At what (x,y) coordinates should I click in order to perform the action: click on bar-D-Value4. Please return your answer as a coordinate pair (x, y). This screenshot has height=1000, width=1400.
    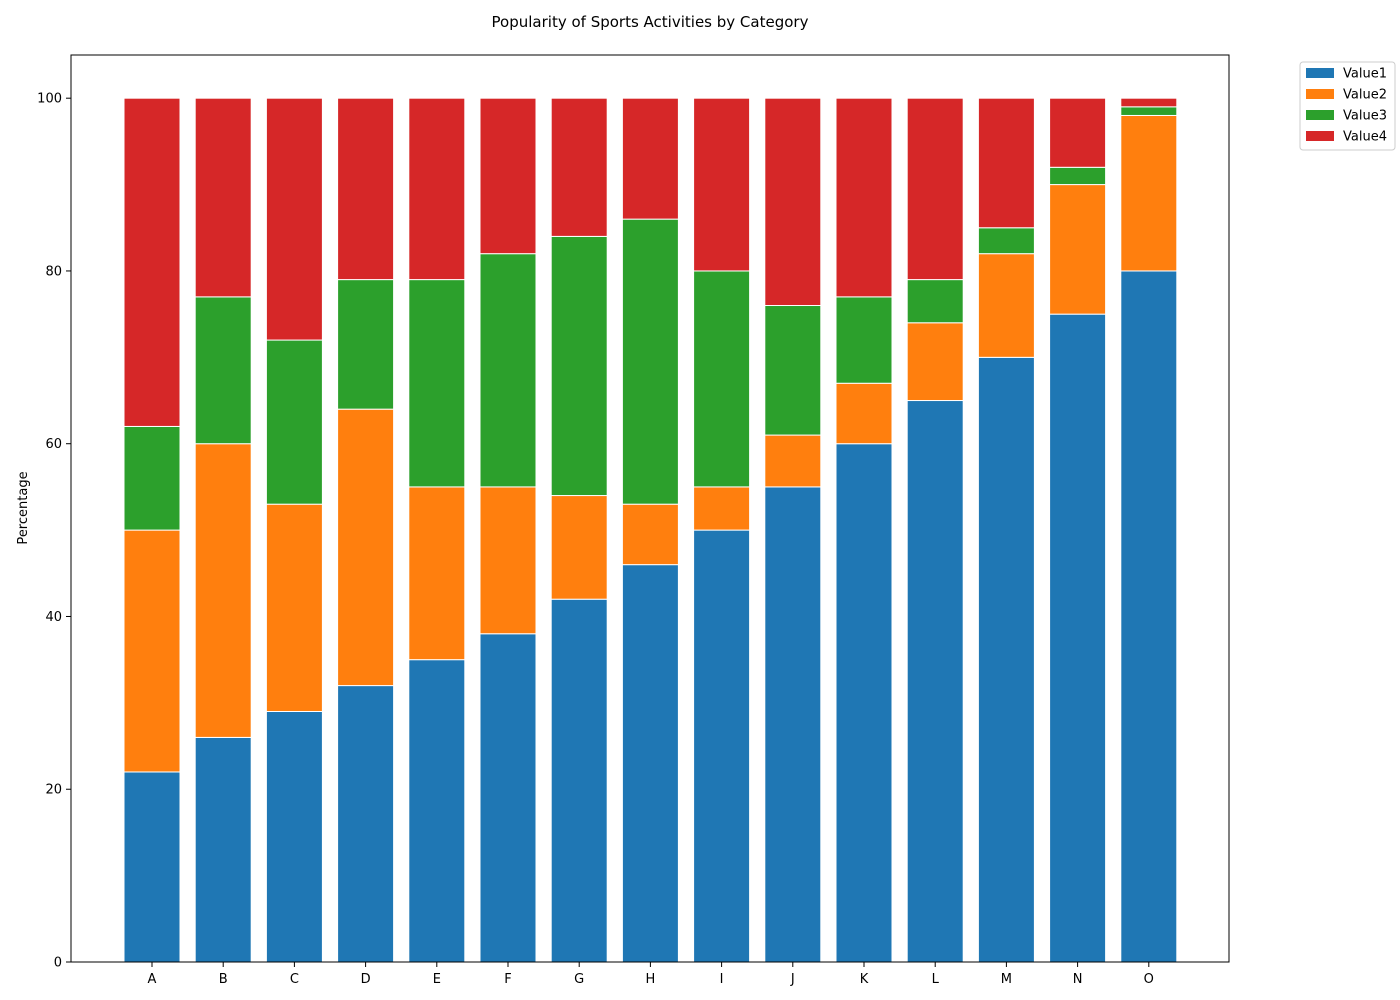
    Looking at the image, I should click on (366, 189).